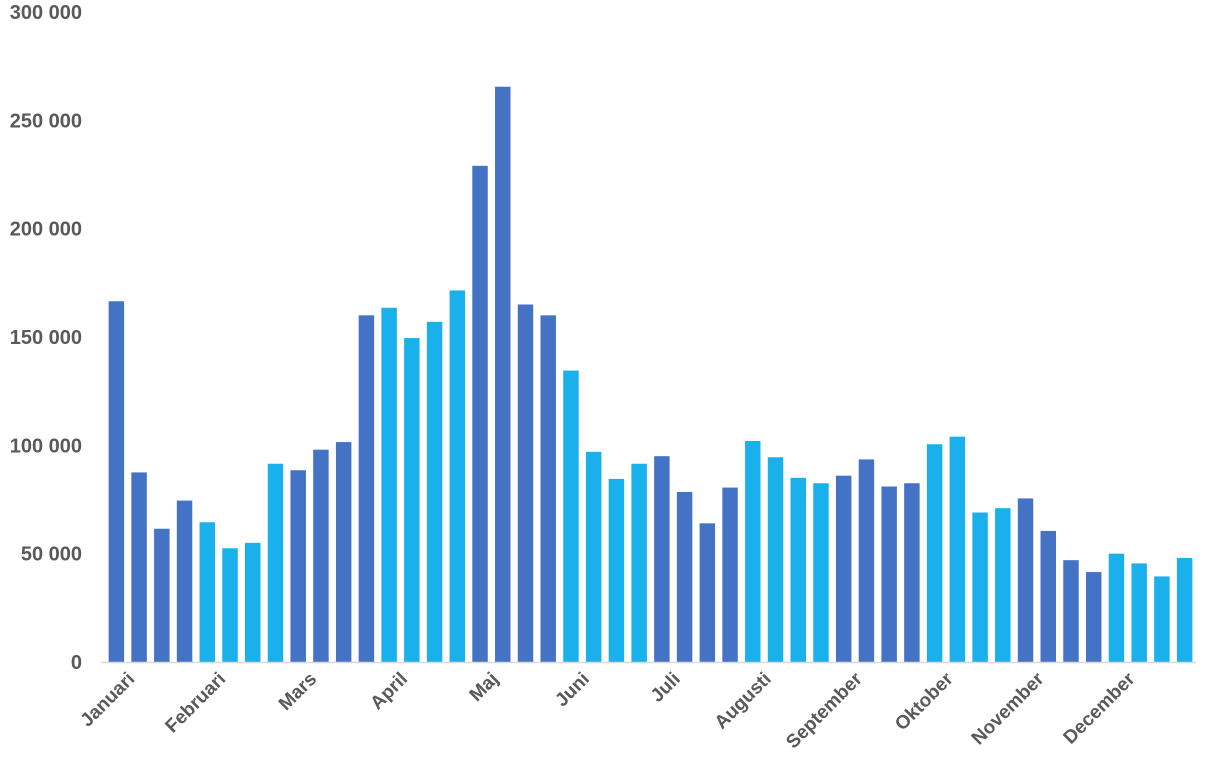 Image resolution: width=1214 pixels, height=776 pixels. Describe the element at coordinates (196, 703) in the screenshot. I see `x-tick-label: Februari` at that location.